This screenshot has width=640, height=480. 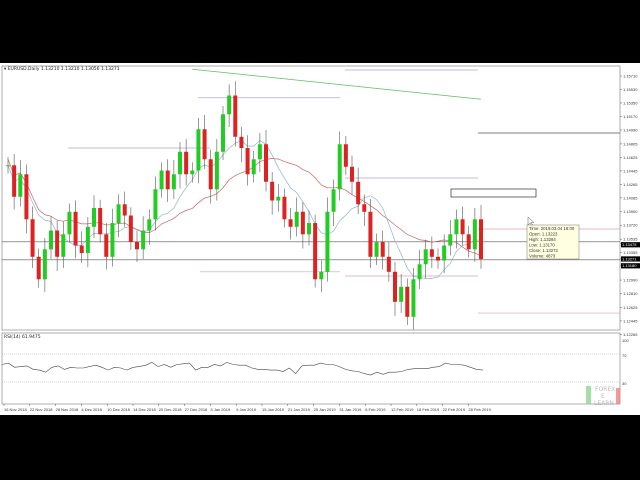 What do you see at coordinates (630, 116) in the screenshot?
I see `price-tick-label: 1.15170` at bounding box center [630, 116].